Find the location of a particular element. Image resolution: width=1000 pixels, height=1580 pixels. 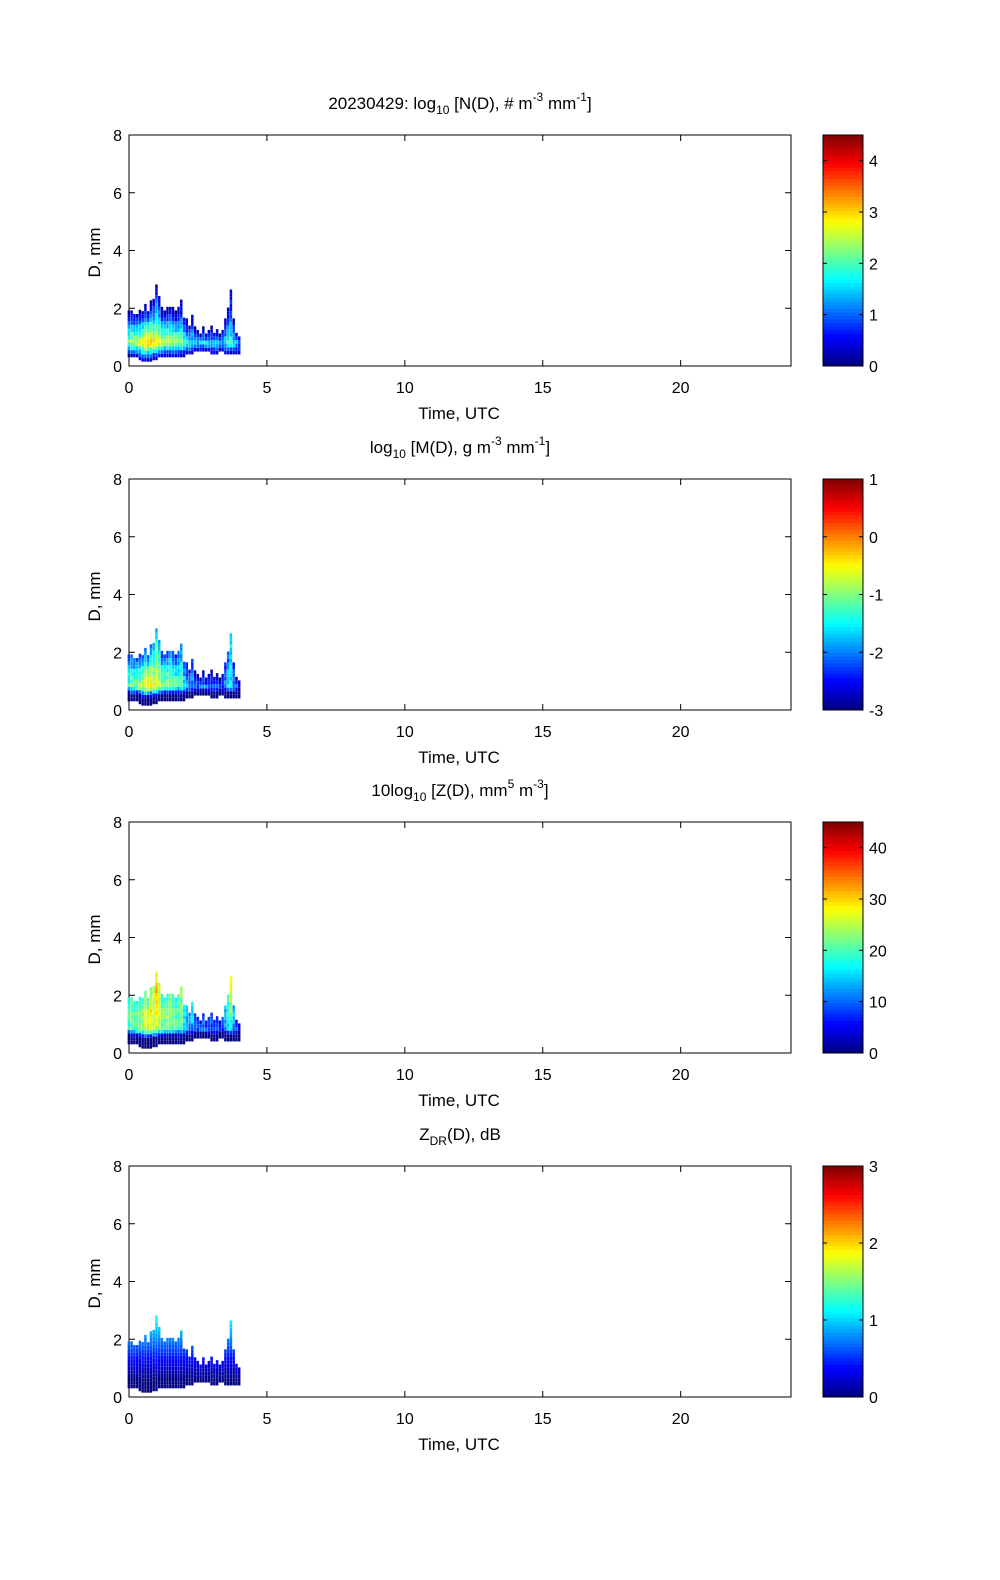

x-tick-label: 20 is located at coordinates (681, 732).